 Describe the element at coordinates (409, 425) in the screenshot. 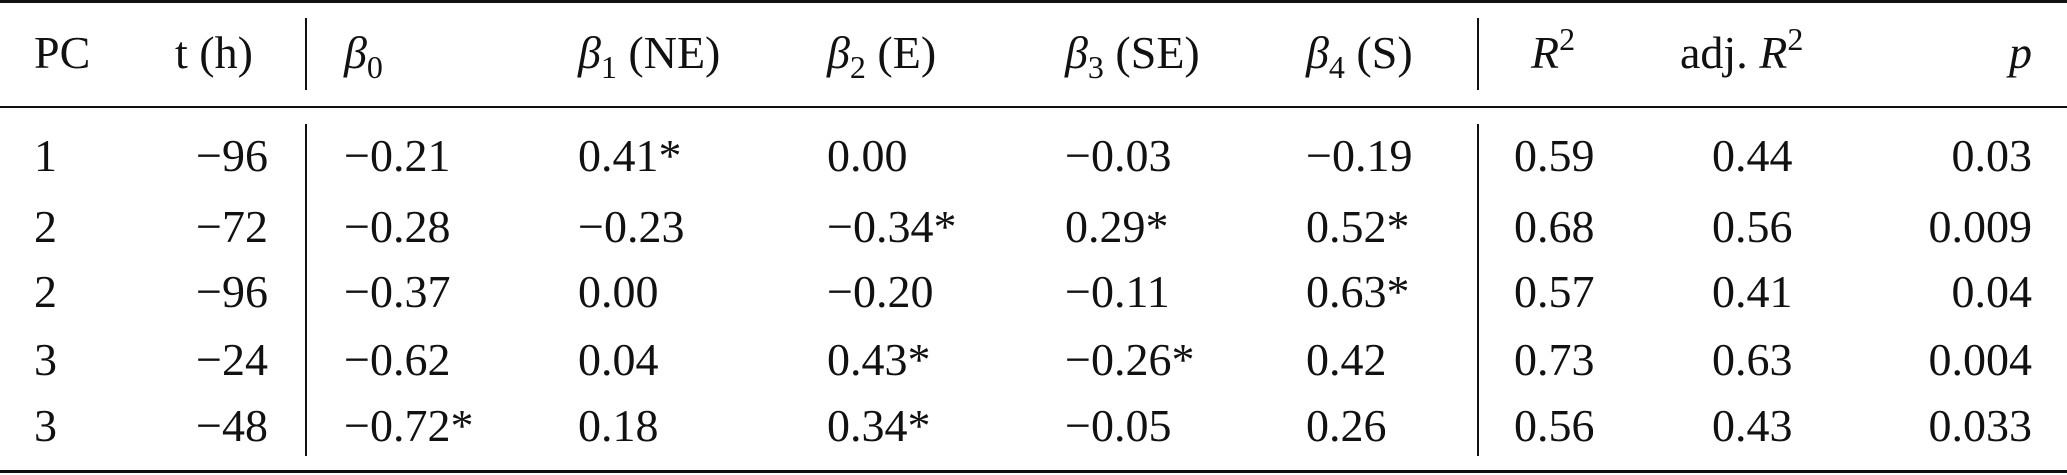

I see `cell-beta0: −0.72*` at that location.